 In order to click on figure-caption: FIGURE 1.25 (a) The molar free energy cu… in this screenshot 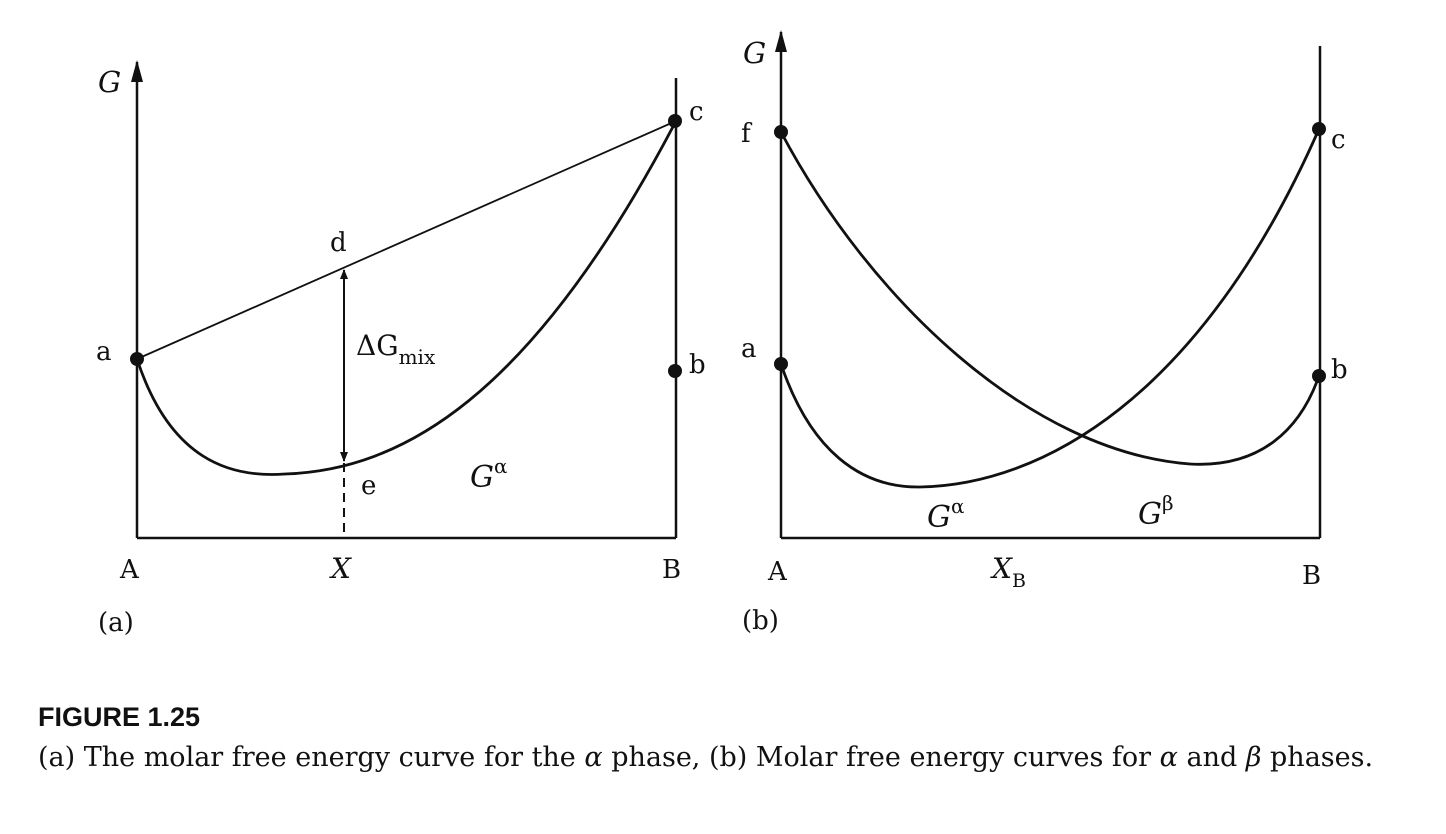, I will do `click(723, 739)`.